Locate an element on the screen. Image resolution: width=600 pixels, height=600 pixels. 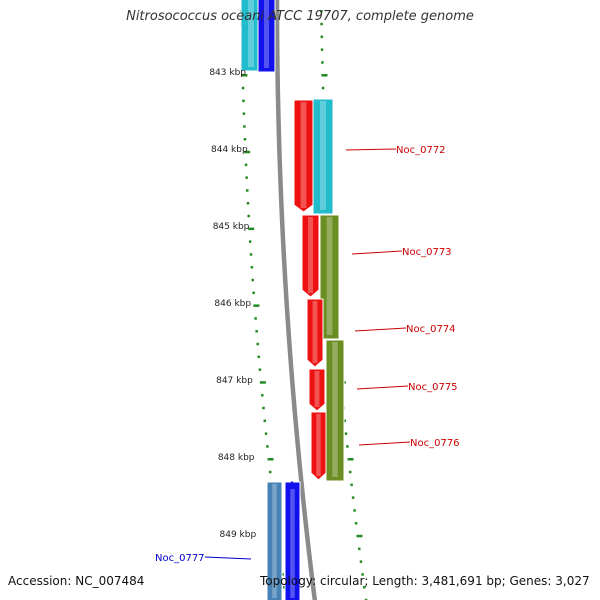
cds-feature-blue-highlight is located at coordinates (266, 34).